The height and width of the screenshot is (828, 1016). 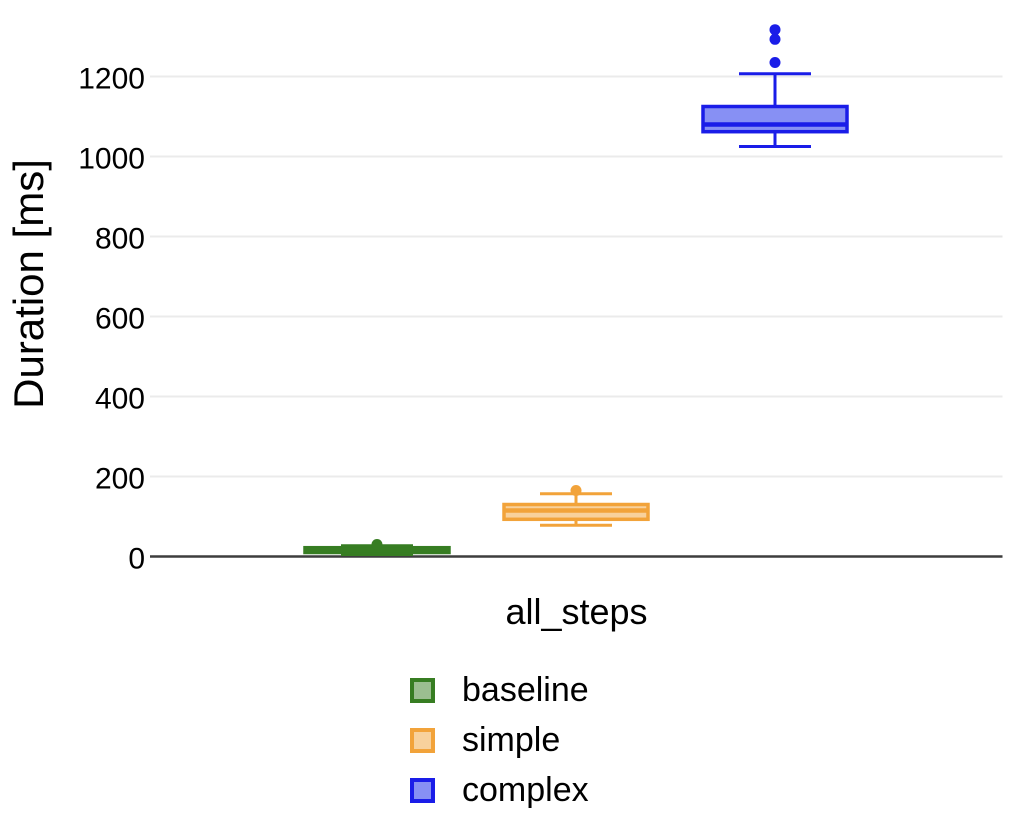 I want to click on legend-swatch-simple, so click(x=422, y=740).